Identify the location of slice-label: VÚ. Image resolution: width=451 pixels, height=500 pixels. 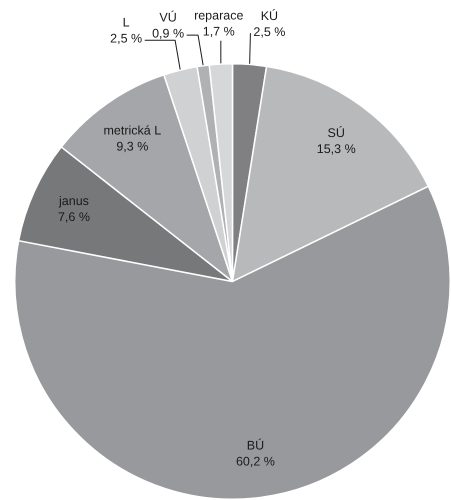
(168, 17).